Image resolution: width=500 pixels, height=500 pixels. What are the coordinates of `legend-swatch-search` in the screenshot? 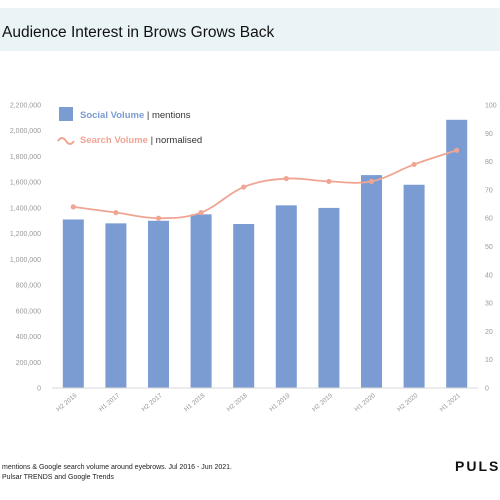 It's located at (66, 141).